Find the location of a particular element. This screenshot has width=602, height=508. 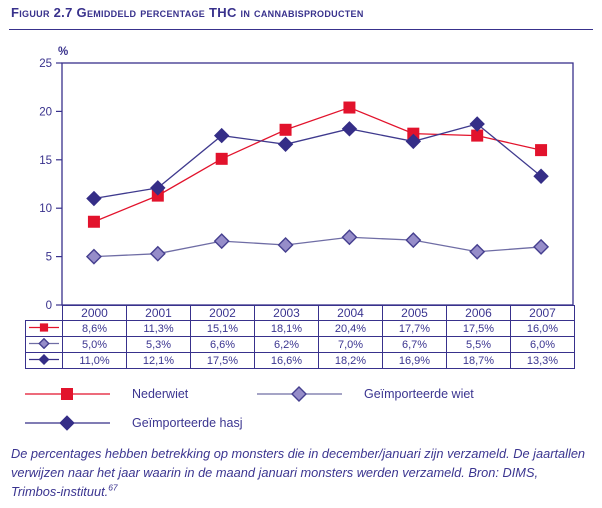

table-row: 5,0% 5,3% 6,6% 6,2% 7,0% 6,7% 5,5% 6,0% is located at coordinates (300, 344).